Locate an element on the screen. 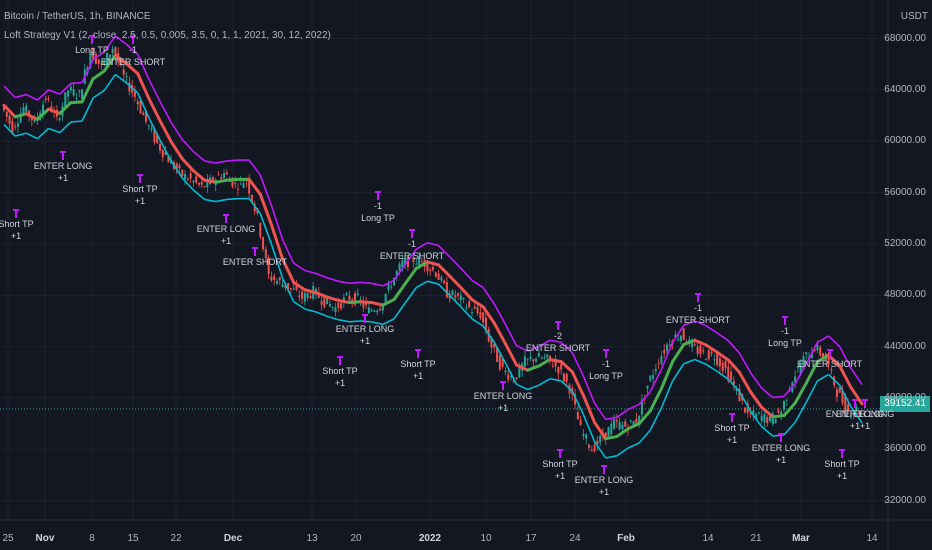 This screenshot has width=932, height=550. y-tick-label: 40000.00 is located at coordinates (905, 398).